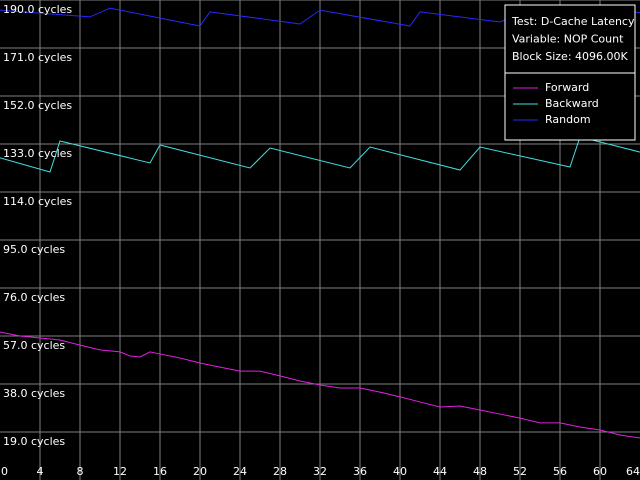  Describe the element at coordinates (320, 154) in the screenshot. I see `series-line` at that location.